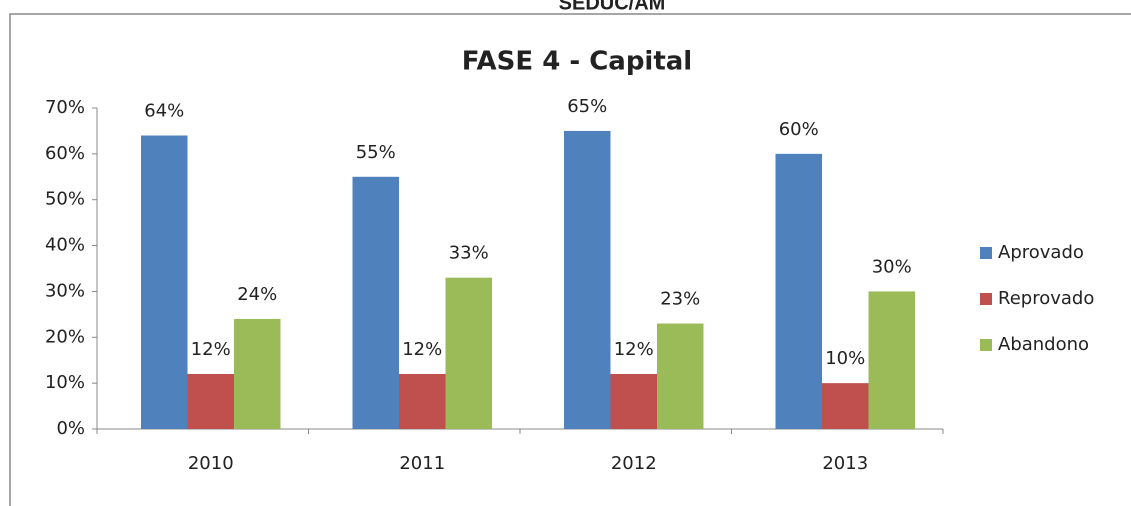  I want to click on data-label: 30%, so click(892, 266).